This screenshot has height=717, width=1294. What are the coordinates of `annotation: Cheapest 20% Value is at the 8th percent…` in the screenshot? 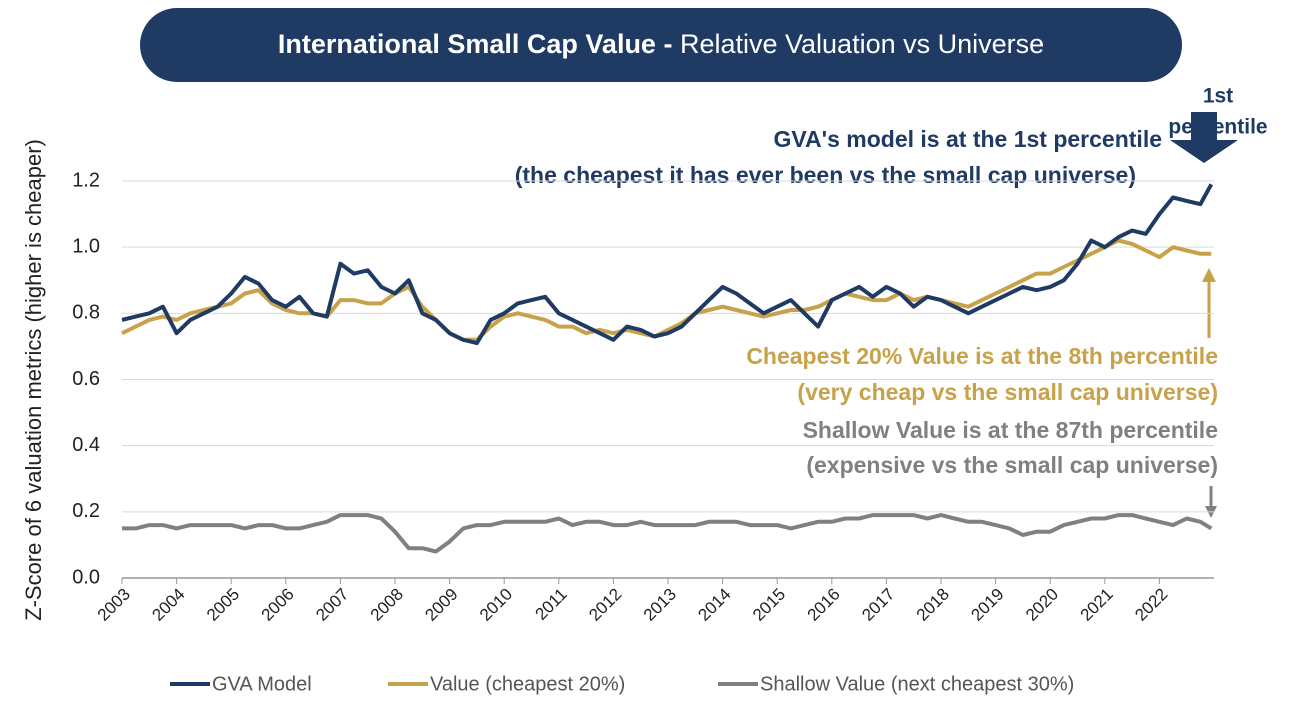 It's located at (982, 356).